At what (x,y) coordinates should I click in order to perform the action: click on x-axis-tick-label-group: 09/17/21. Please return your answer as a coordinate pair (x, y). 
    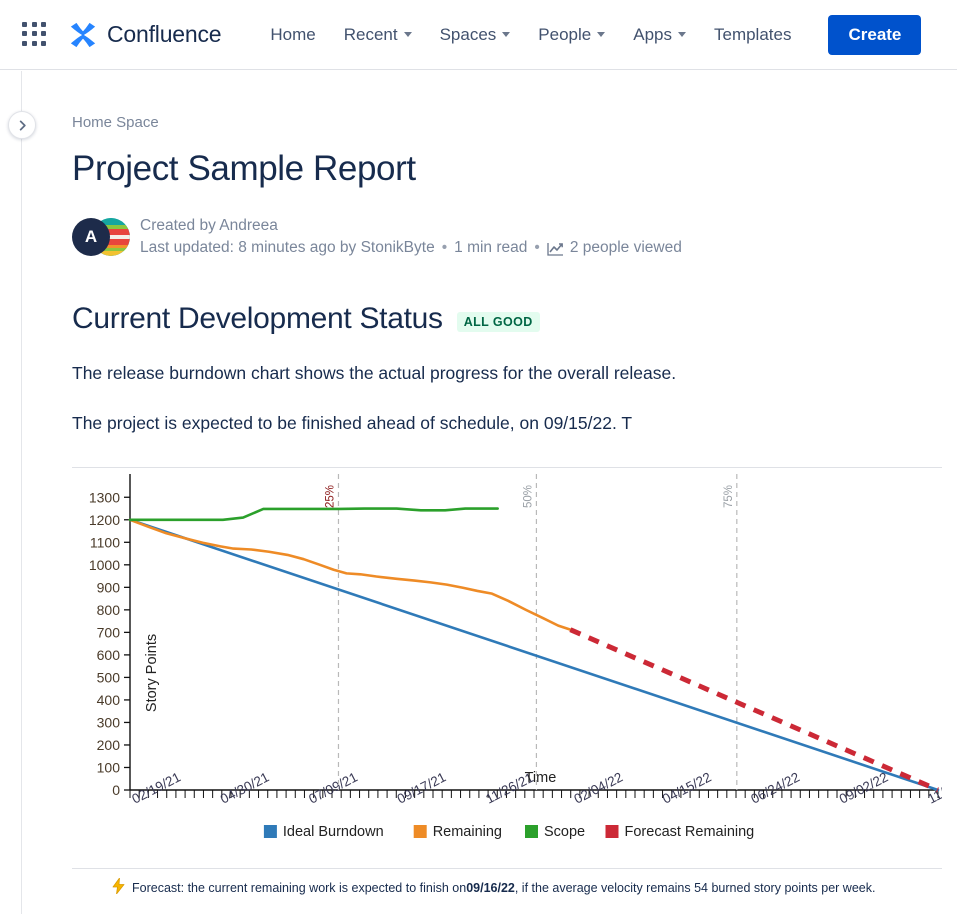
    Looking at the image, I should click on (422, 788).